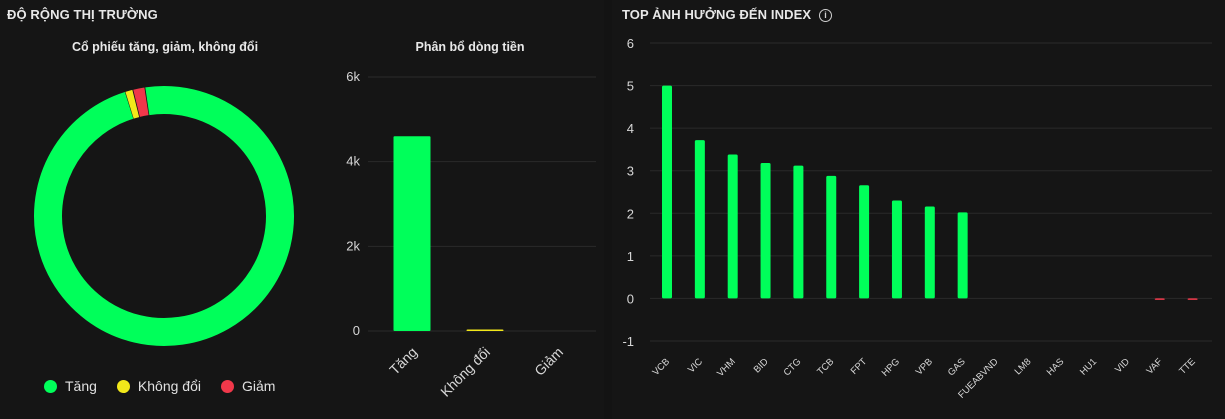 Image resolution: width=1225 pixels, height=419 pixels. What do you see at coordinates (662, 367) in the screenshot?
I see `x-tick-label: VCB` at bounding box center [662, 367].